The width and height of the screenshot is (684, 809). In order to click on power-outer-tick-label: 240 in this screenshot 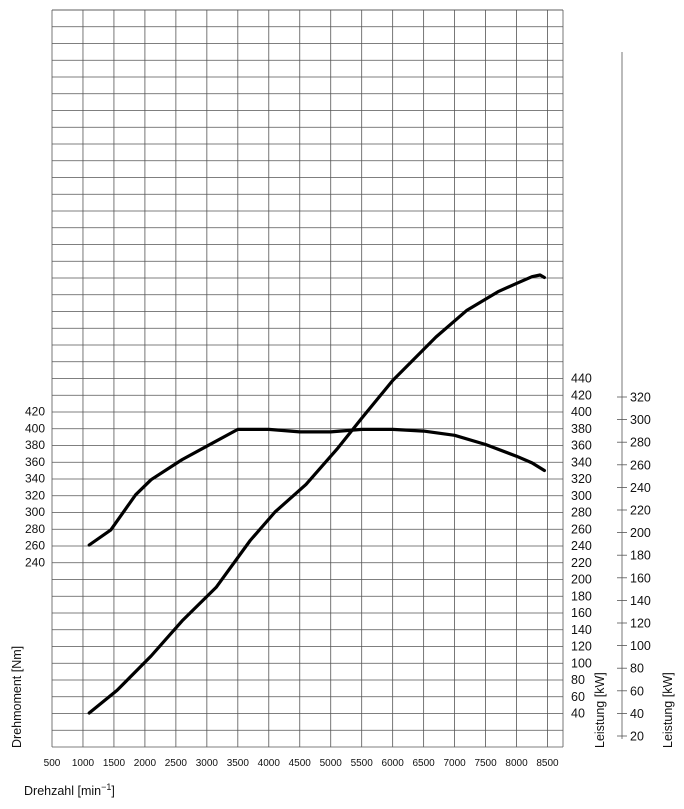, I will do `click(640, 488)`.